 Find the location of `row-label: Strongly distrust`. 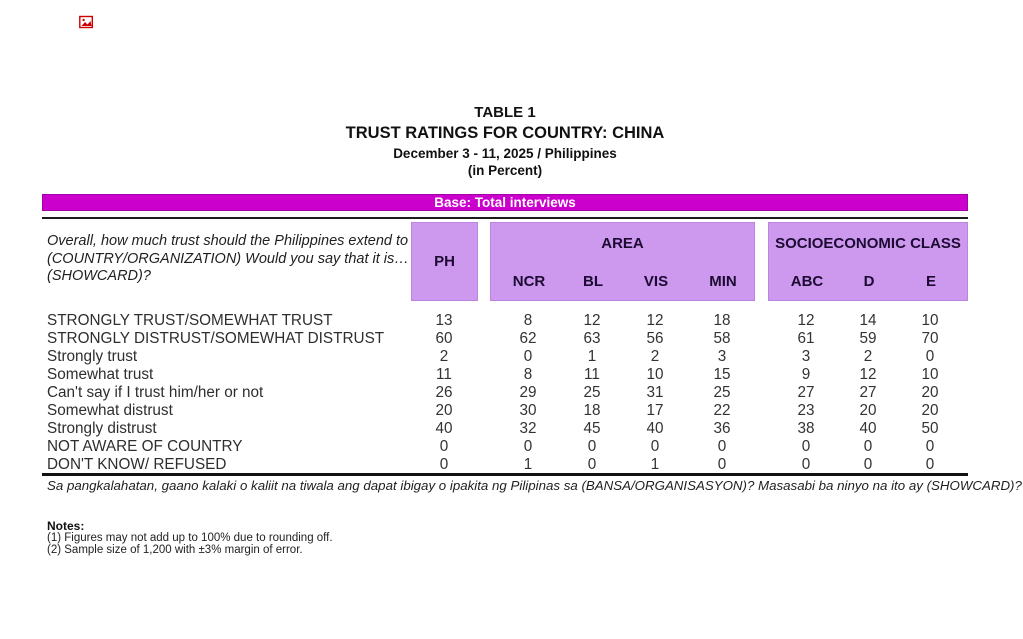

row-label: Strongly distrust is located at coordinates (102, 428).